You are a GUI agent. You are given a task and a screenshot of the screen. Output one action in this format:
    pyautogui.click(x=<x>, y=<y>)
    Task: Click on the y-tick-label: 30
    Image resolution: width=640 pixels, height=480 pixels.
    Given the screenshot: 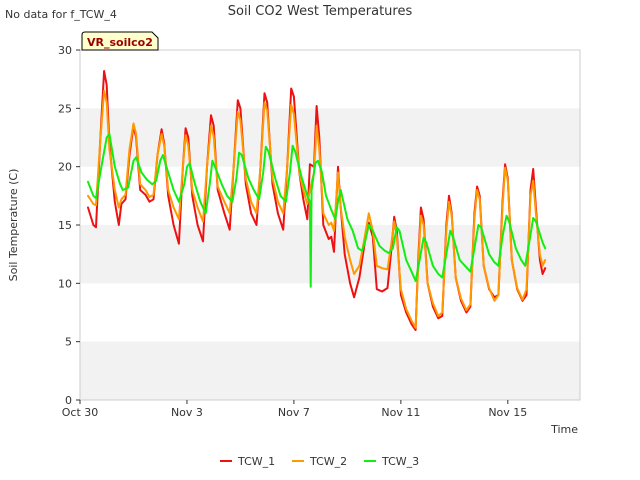 What is the action you would take?
    pyautogui.click(x=65, y=50)
    